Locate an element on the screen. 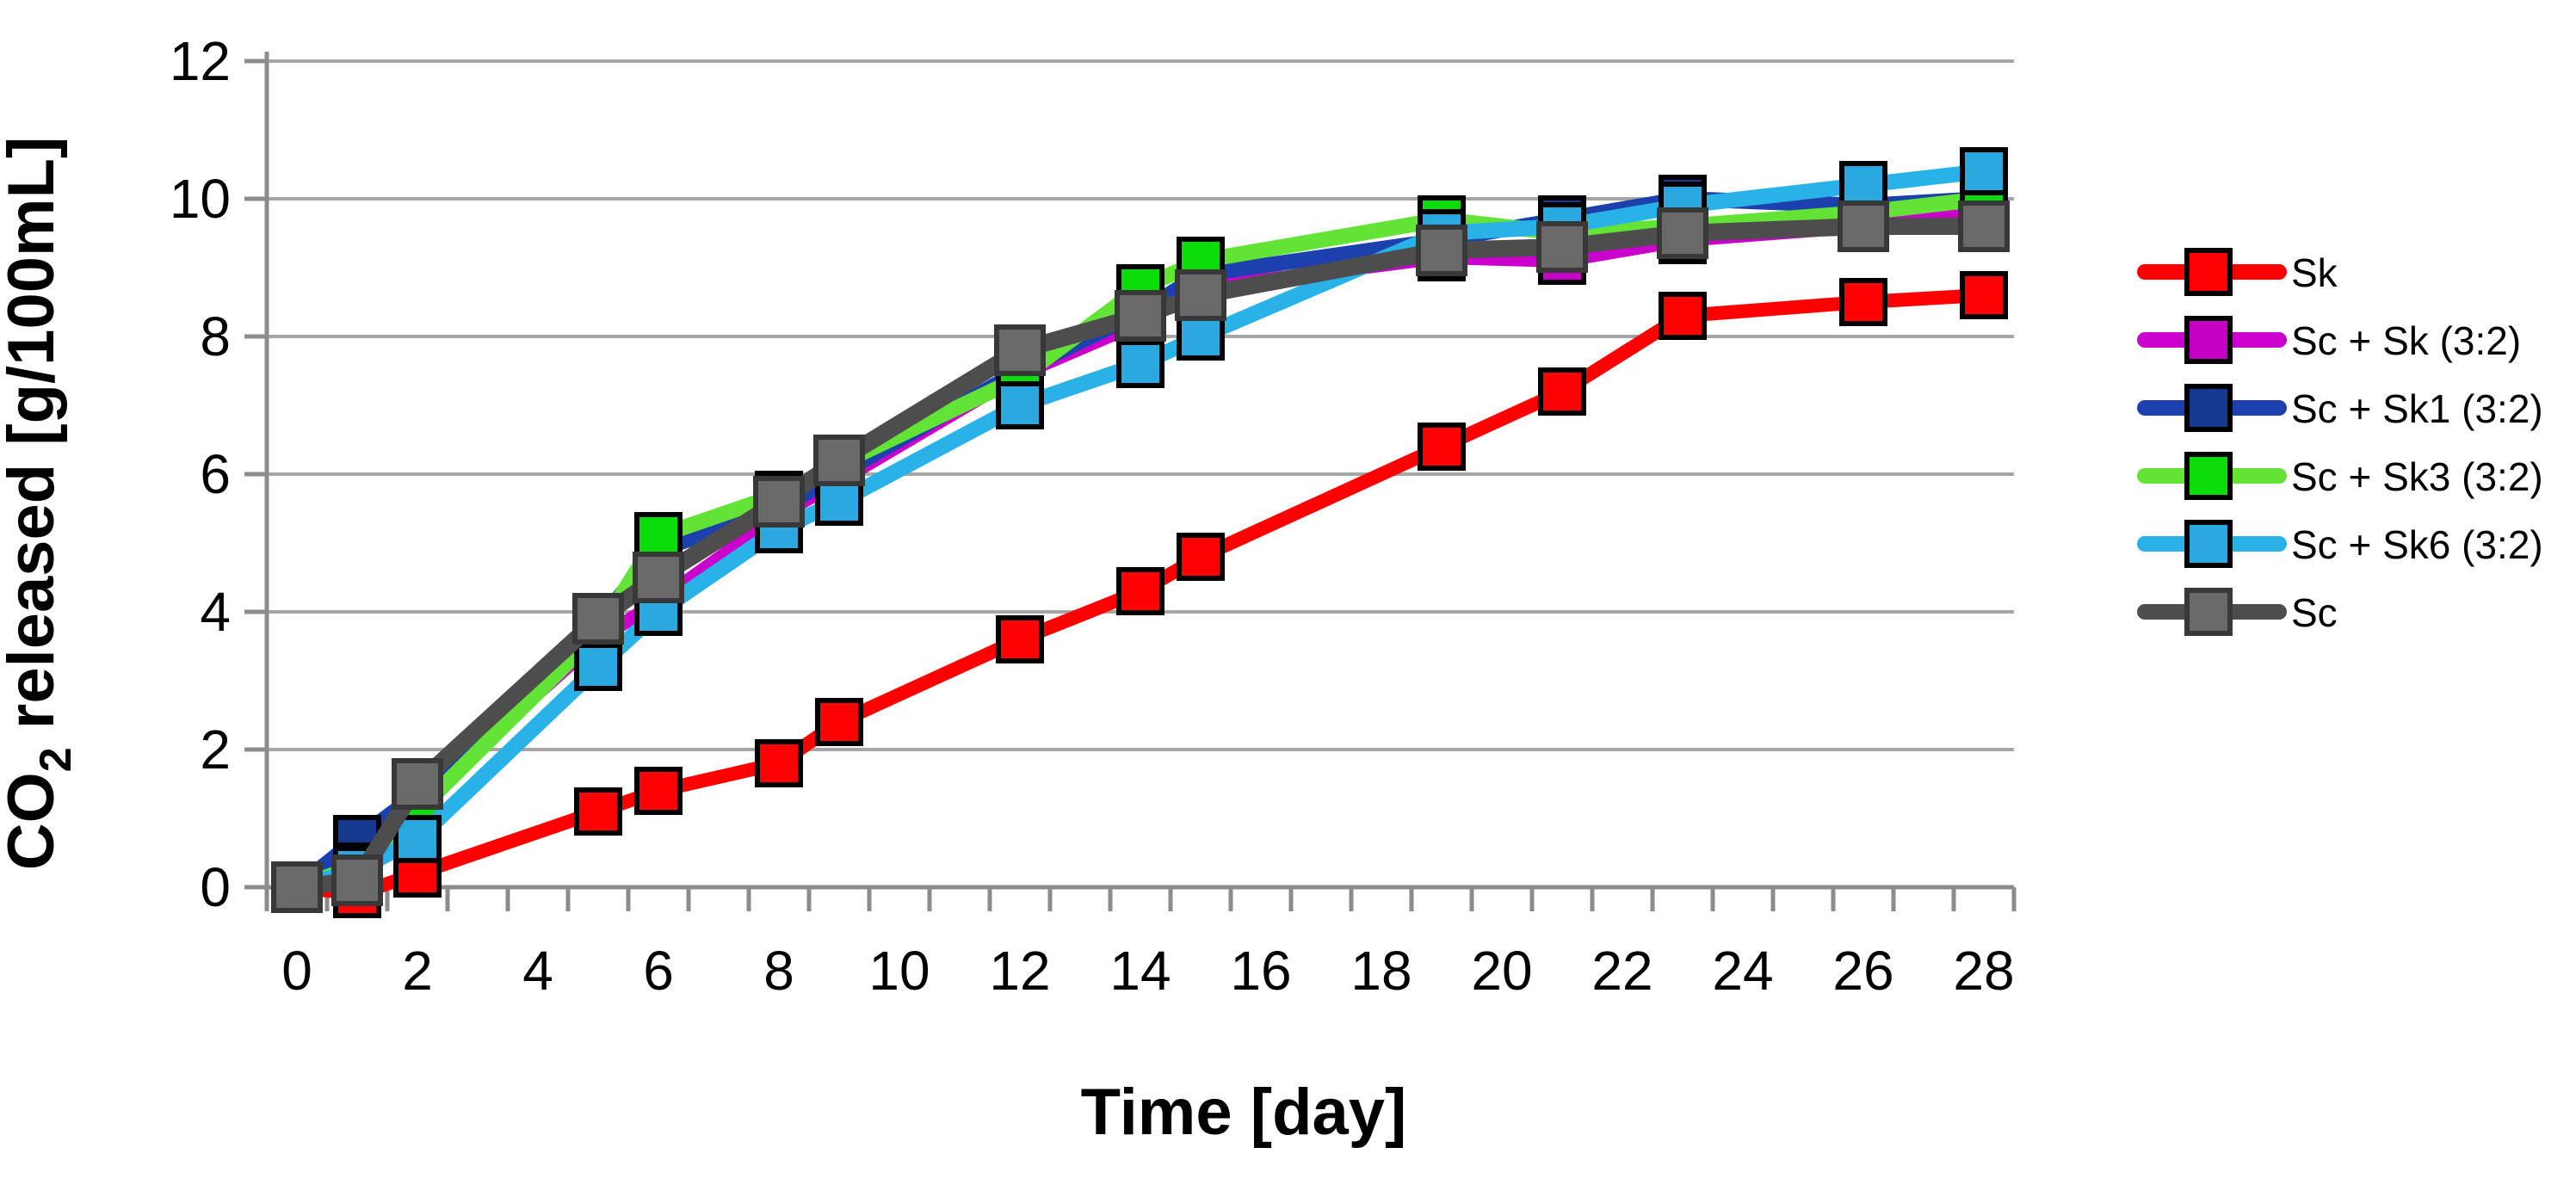 The width and height of the screenshot is (2576, 1197). x-tick-label-4: 4 is located at coordinates (537, 971).